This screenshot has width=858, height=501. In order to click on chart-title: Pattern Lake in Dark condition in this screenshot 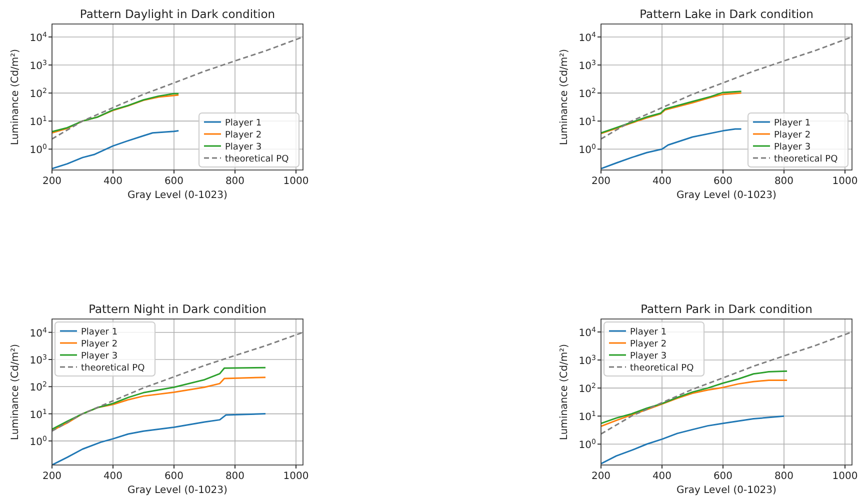, I will do `click(727, 14)`.